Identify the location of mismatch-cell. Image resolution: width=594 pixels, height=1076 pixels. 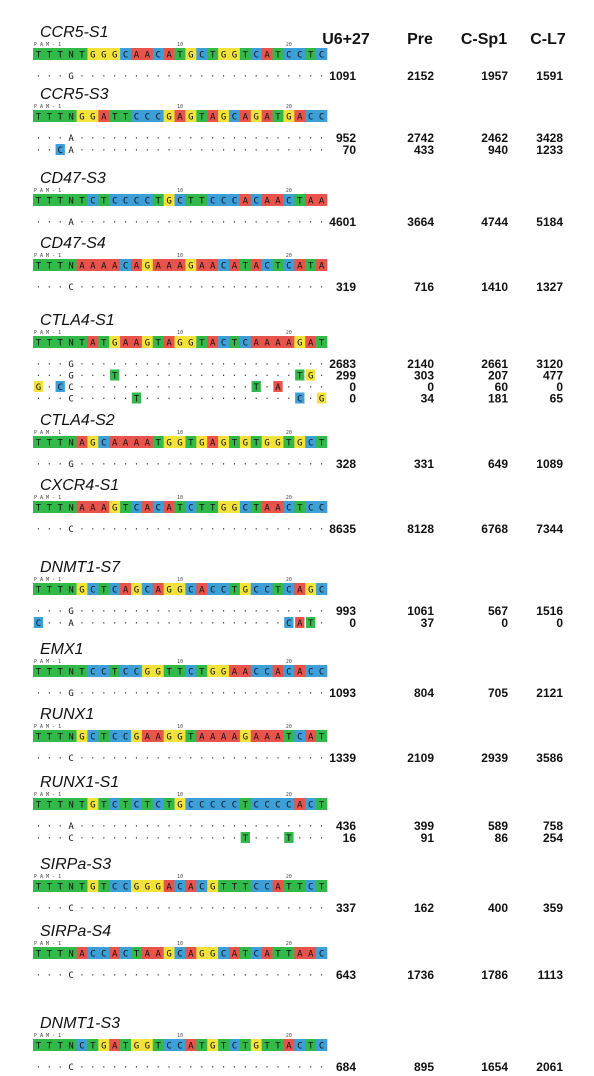
(300, 398).